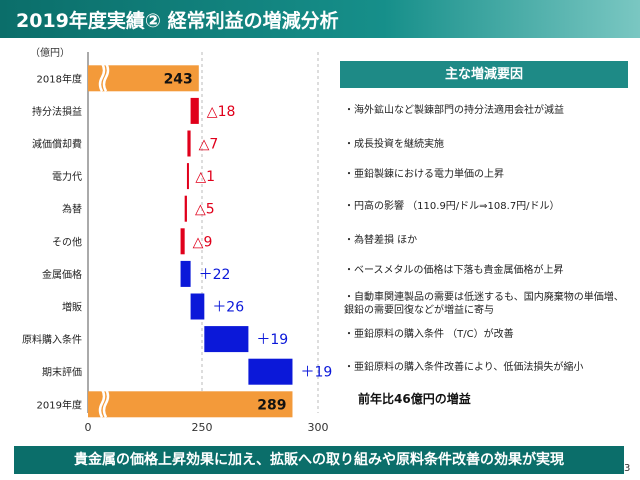  Describe the element at coordinates (464, 367) in the screenshot. I see `factor-item: ・亜鉛原料の購入条件改善により、低価法損失が縮小` at that location.